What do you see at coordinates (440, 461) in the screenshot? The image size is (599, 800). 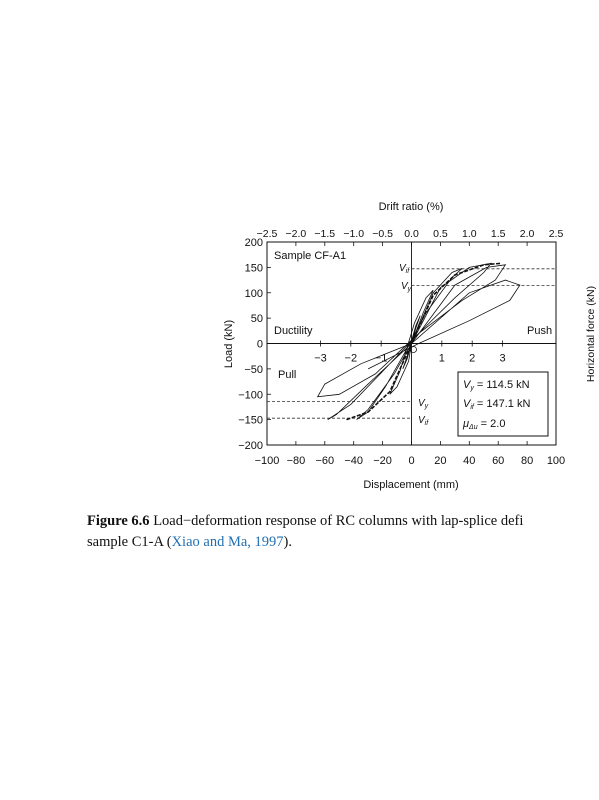 I see `x-tick-label: 20` at bounding box center [440, 461].